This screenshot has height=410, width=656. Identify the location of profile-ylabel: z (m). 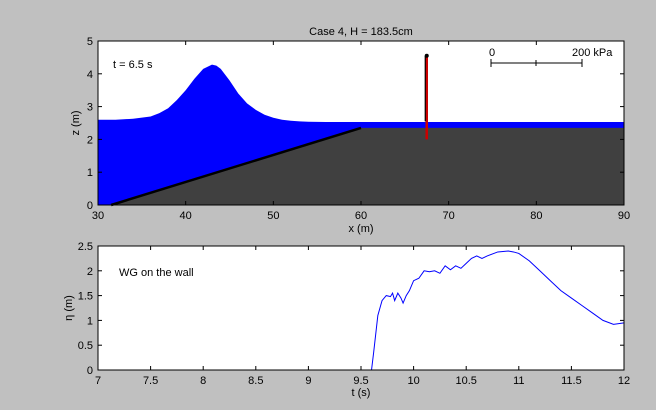
(76, 122).